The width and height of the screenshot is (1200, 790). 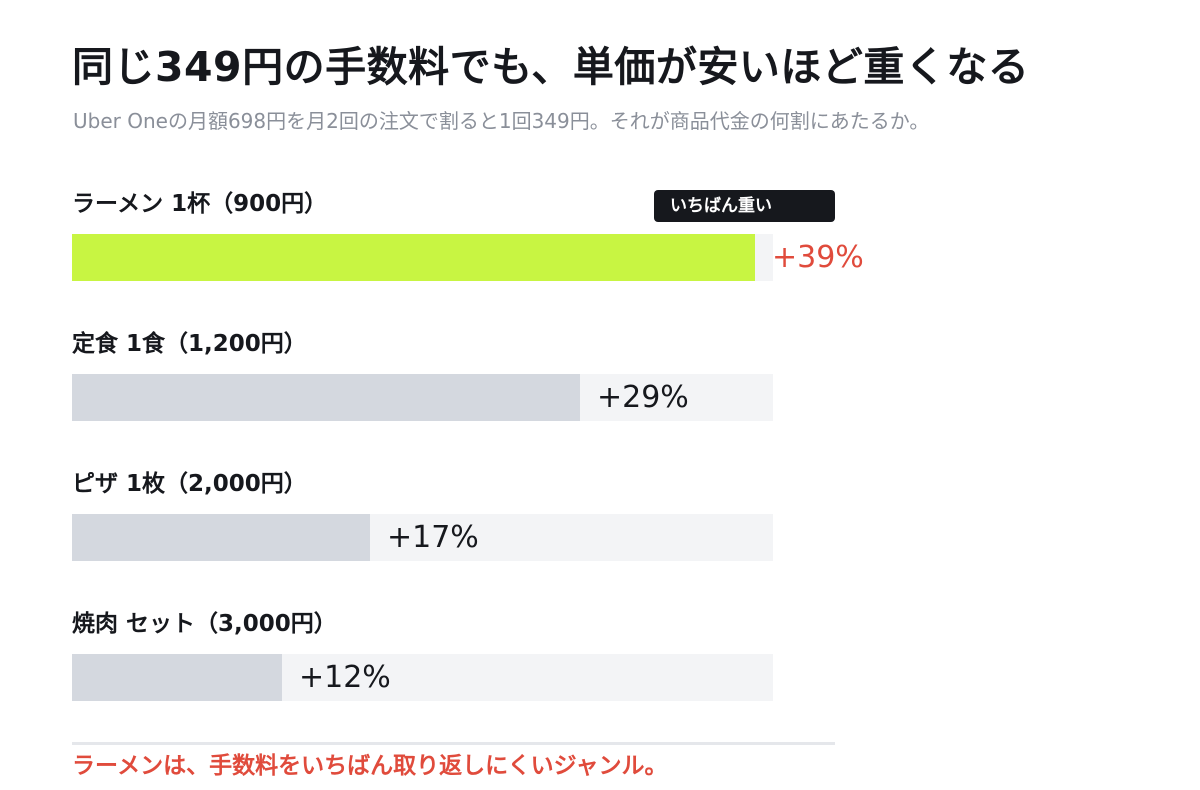 I want to click on divider, so click(x=453, y=743).